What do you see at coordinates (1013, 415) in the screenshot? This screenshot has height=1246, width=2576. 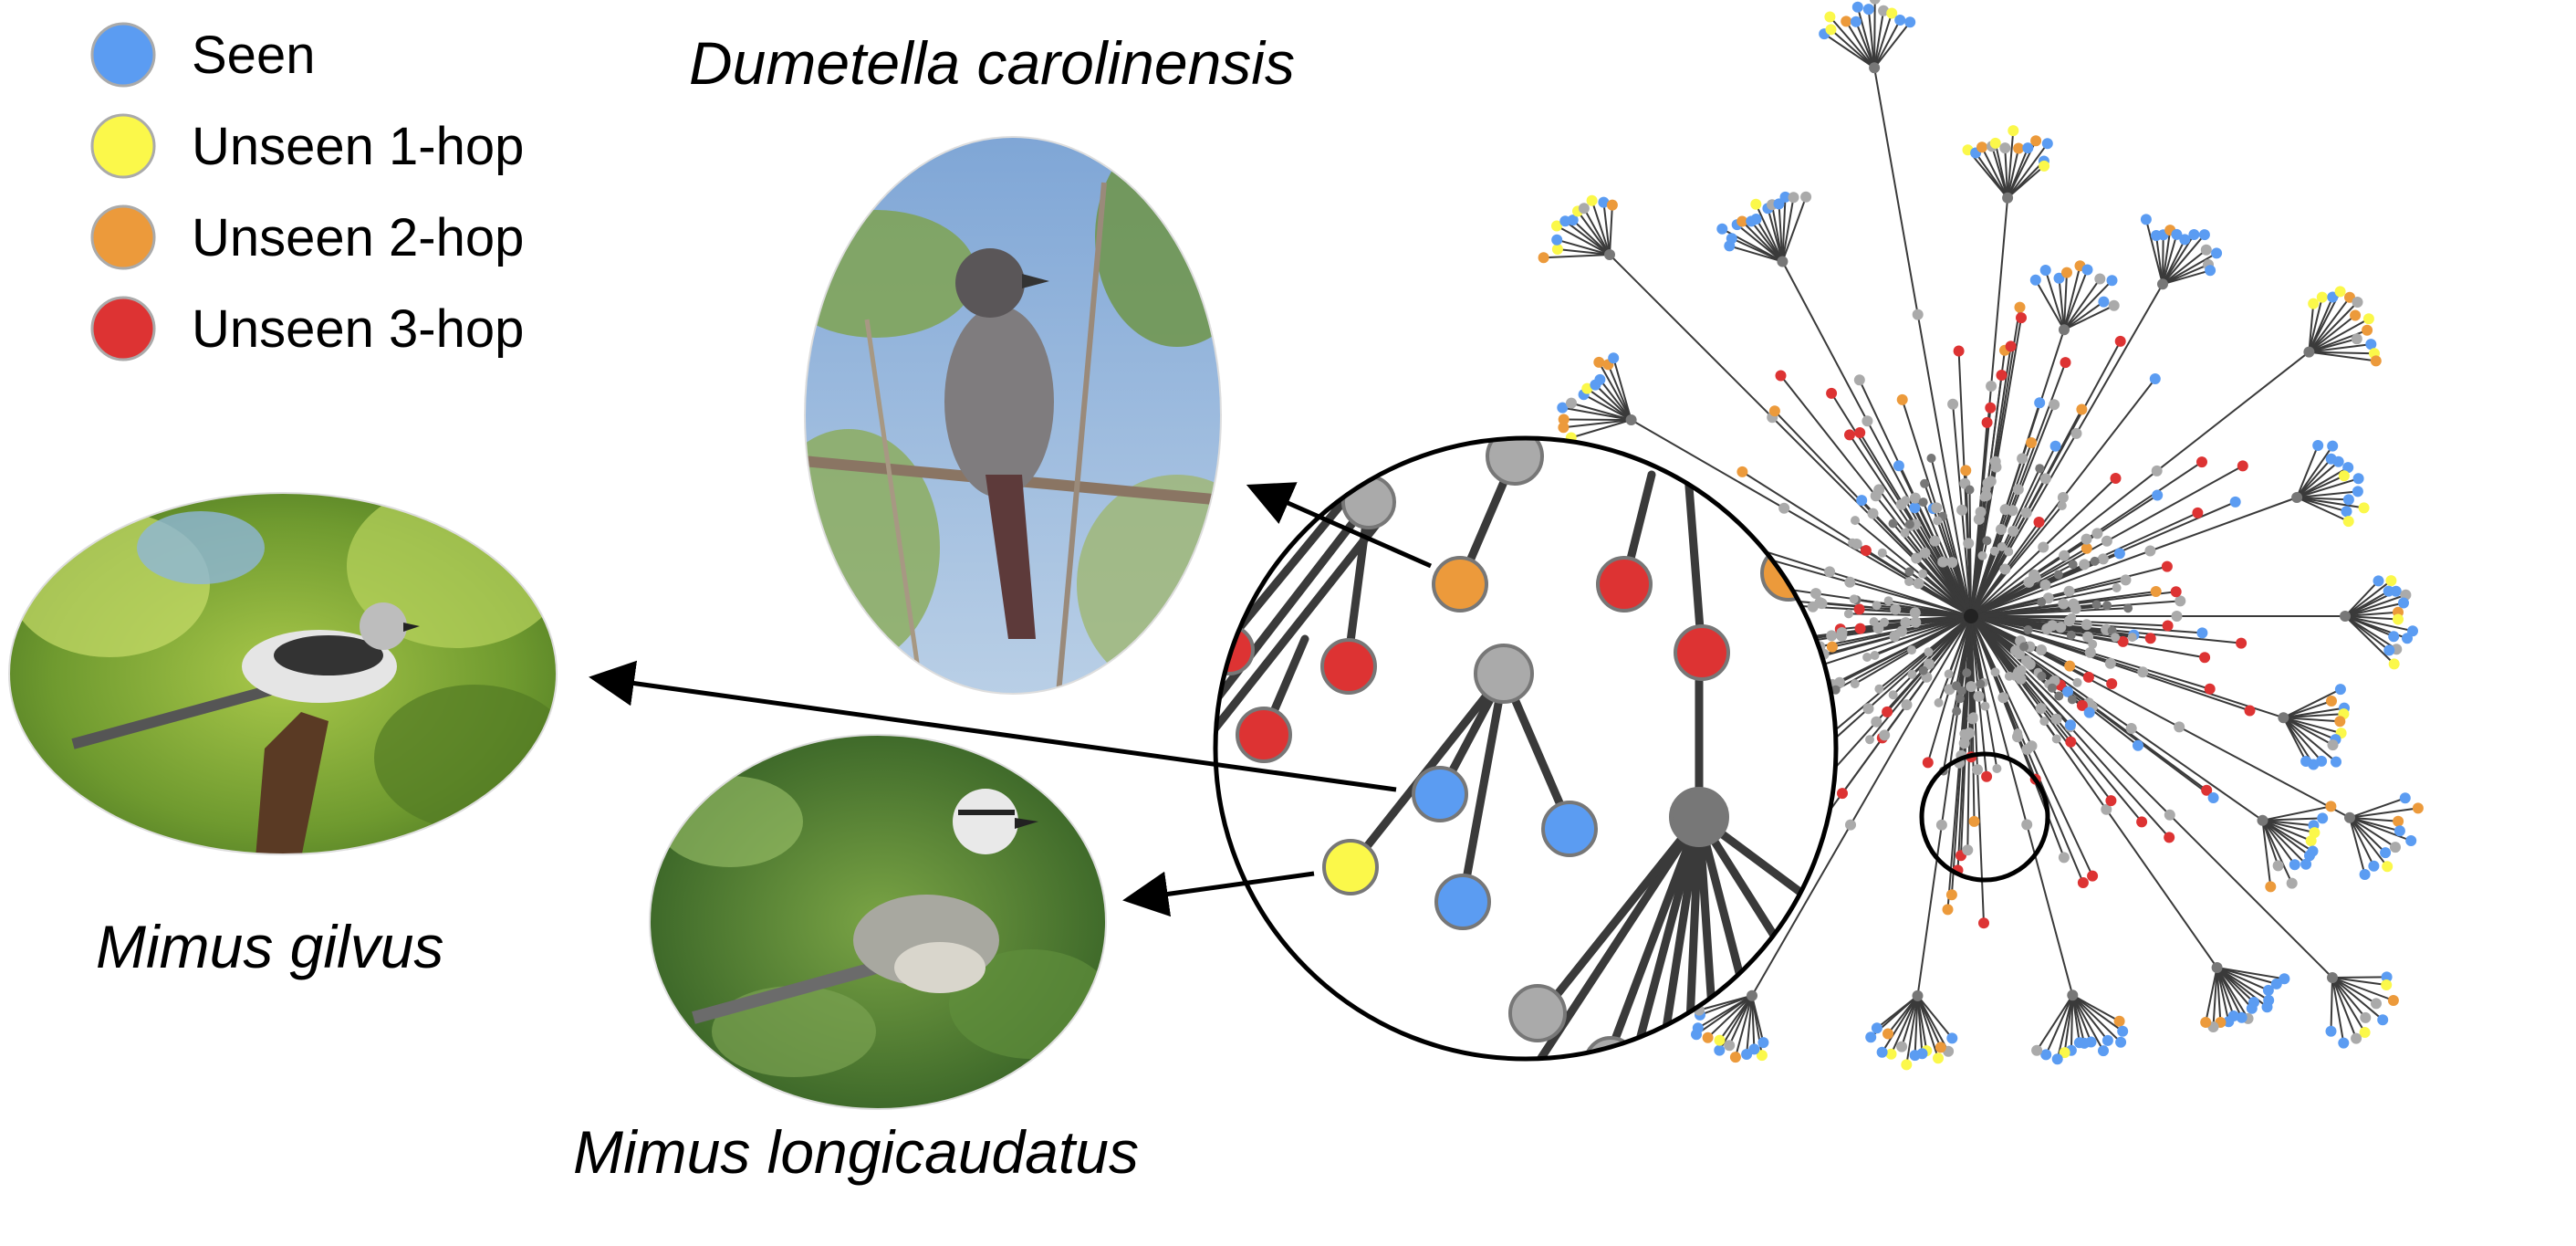 I see `photo-dumetella-frame` at bounding box center [1013, 415].